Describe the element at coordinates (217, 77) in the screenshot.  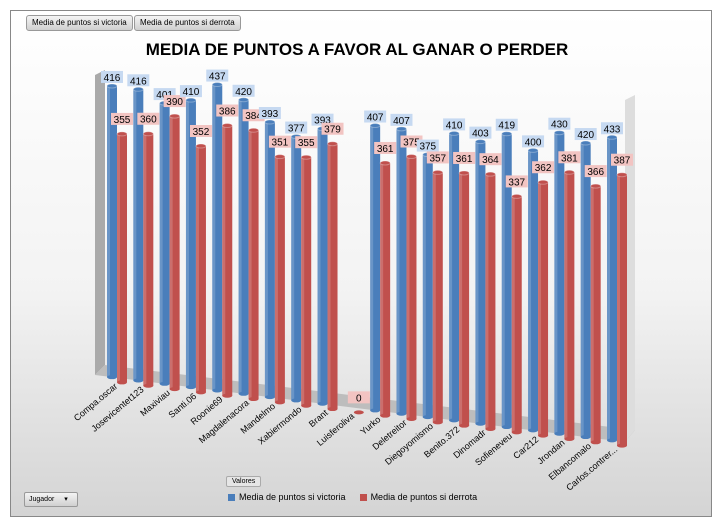
I see `data-label: 437` at that location.